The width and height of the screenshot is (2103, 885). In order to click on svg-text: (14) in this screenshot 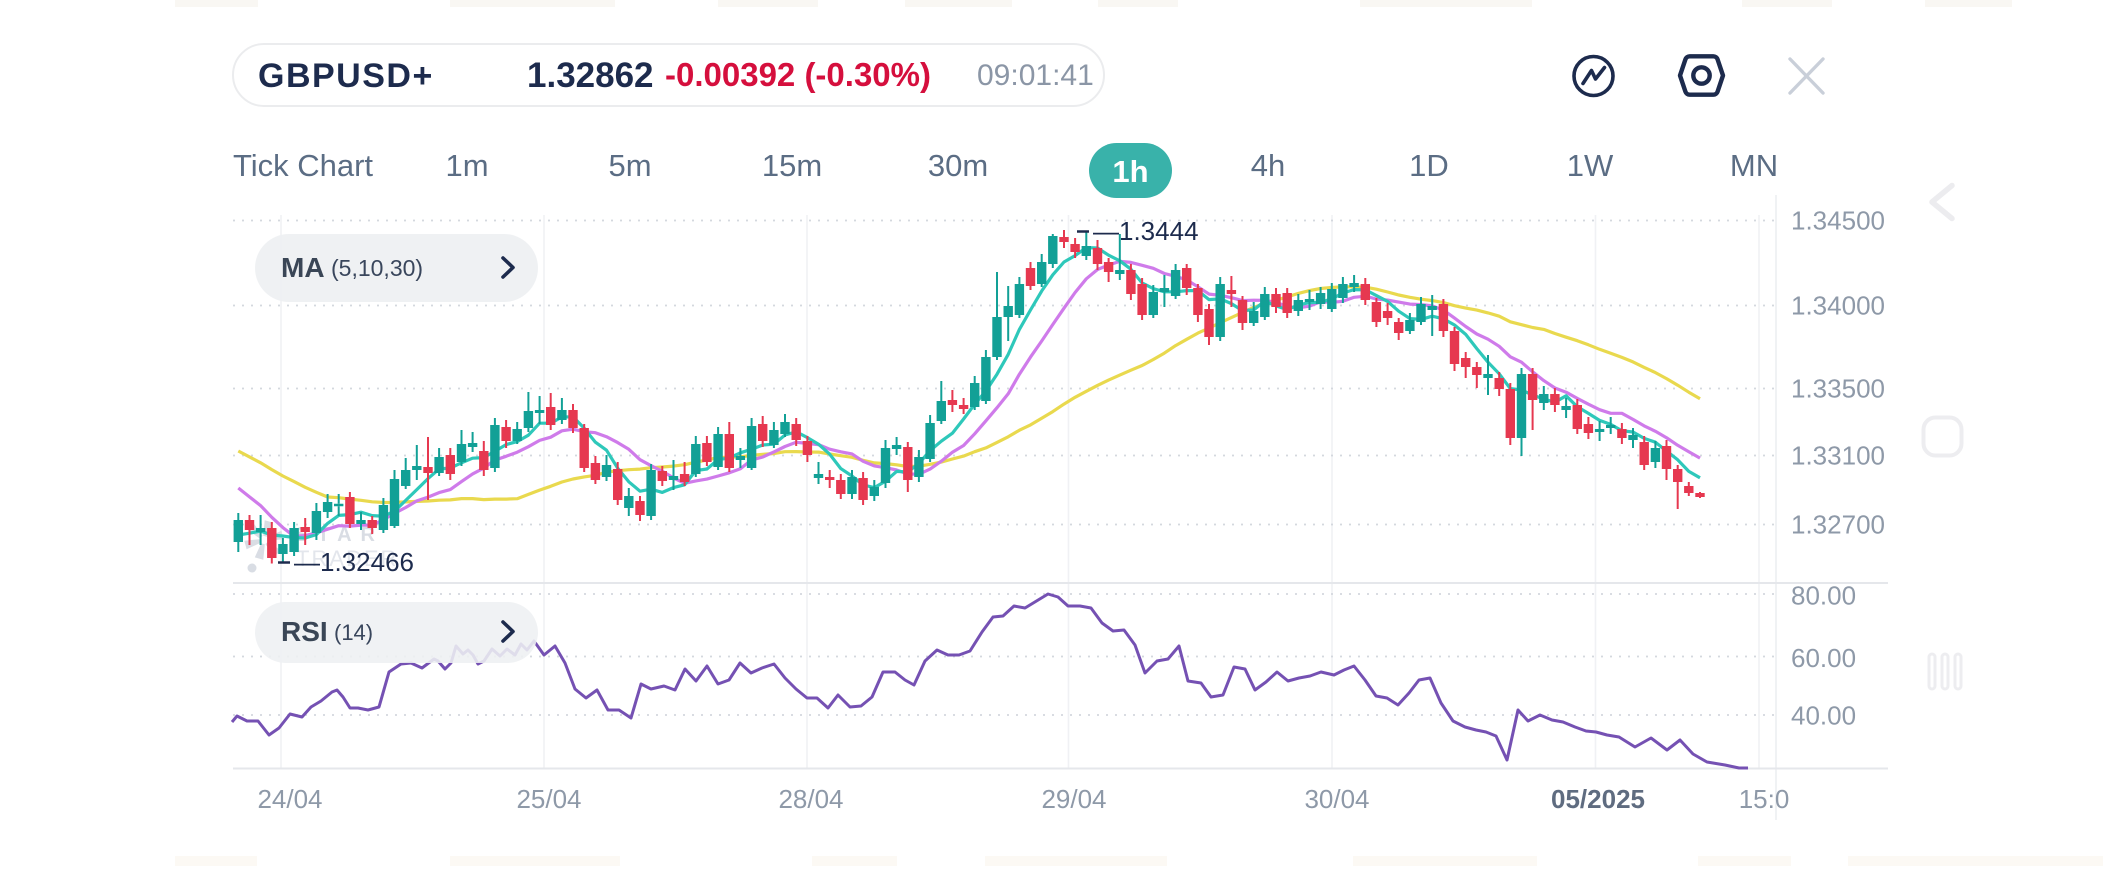, I will do `click(353, 632)`.